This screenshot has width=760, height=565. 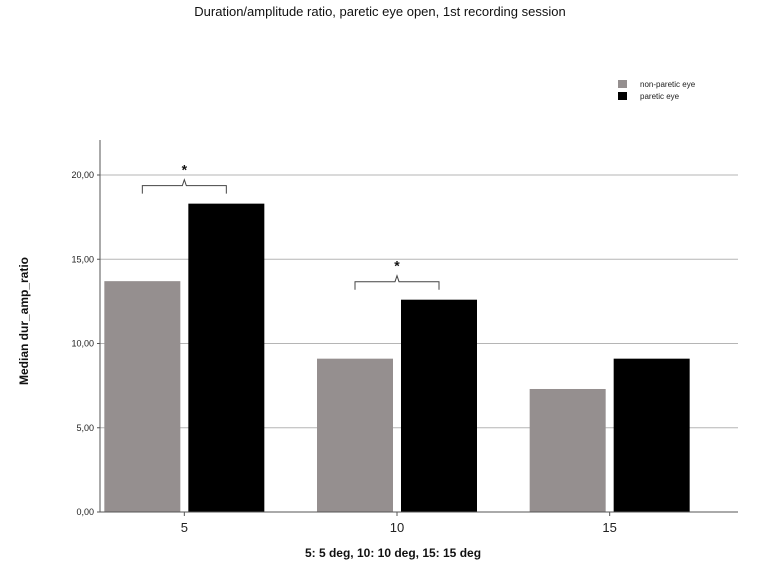 What do you see at coordinates (609, 527) in the screenshot?
I see `x-tick-label: 15` at bounding box center [609, 527].